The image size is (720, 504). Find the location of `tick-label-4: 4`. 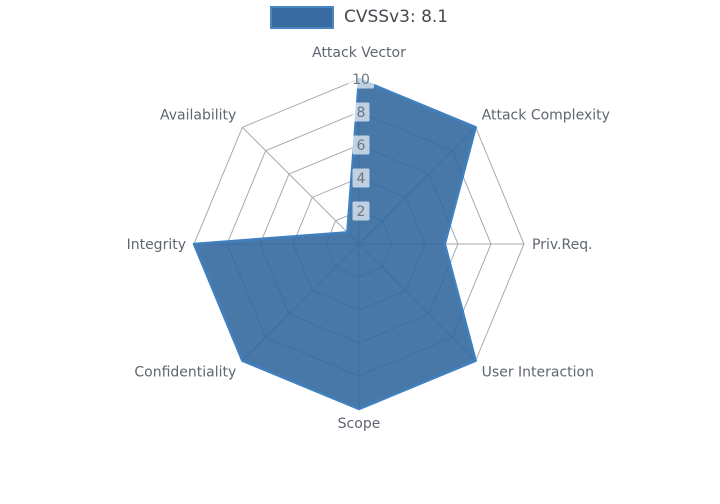

tick-label-4: 4 is located at coordinates (361, 179).